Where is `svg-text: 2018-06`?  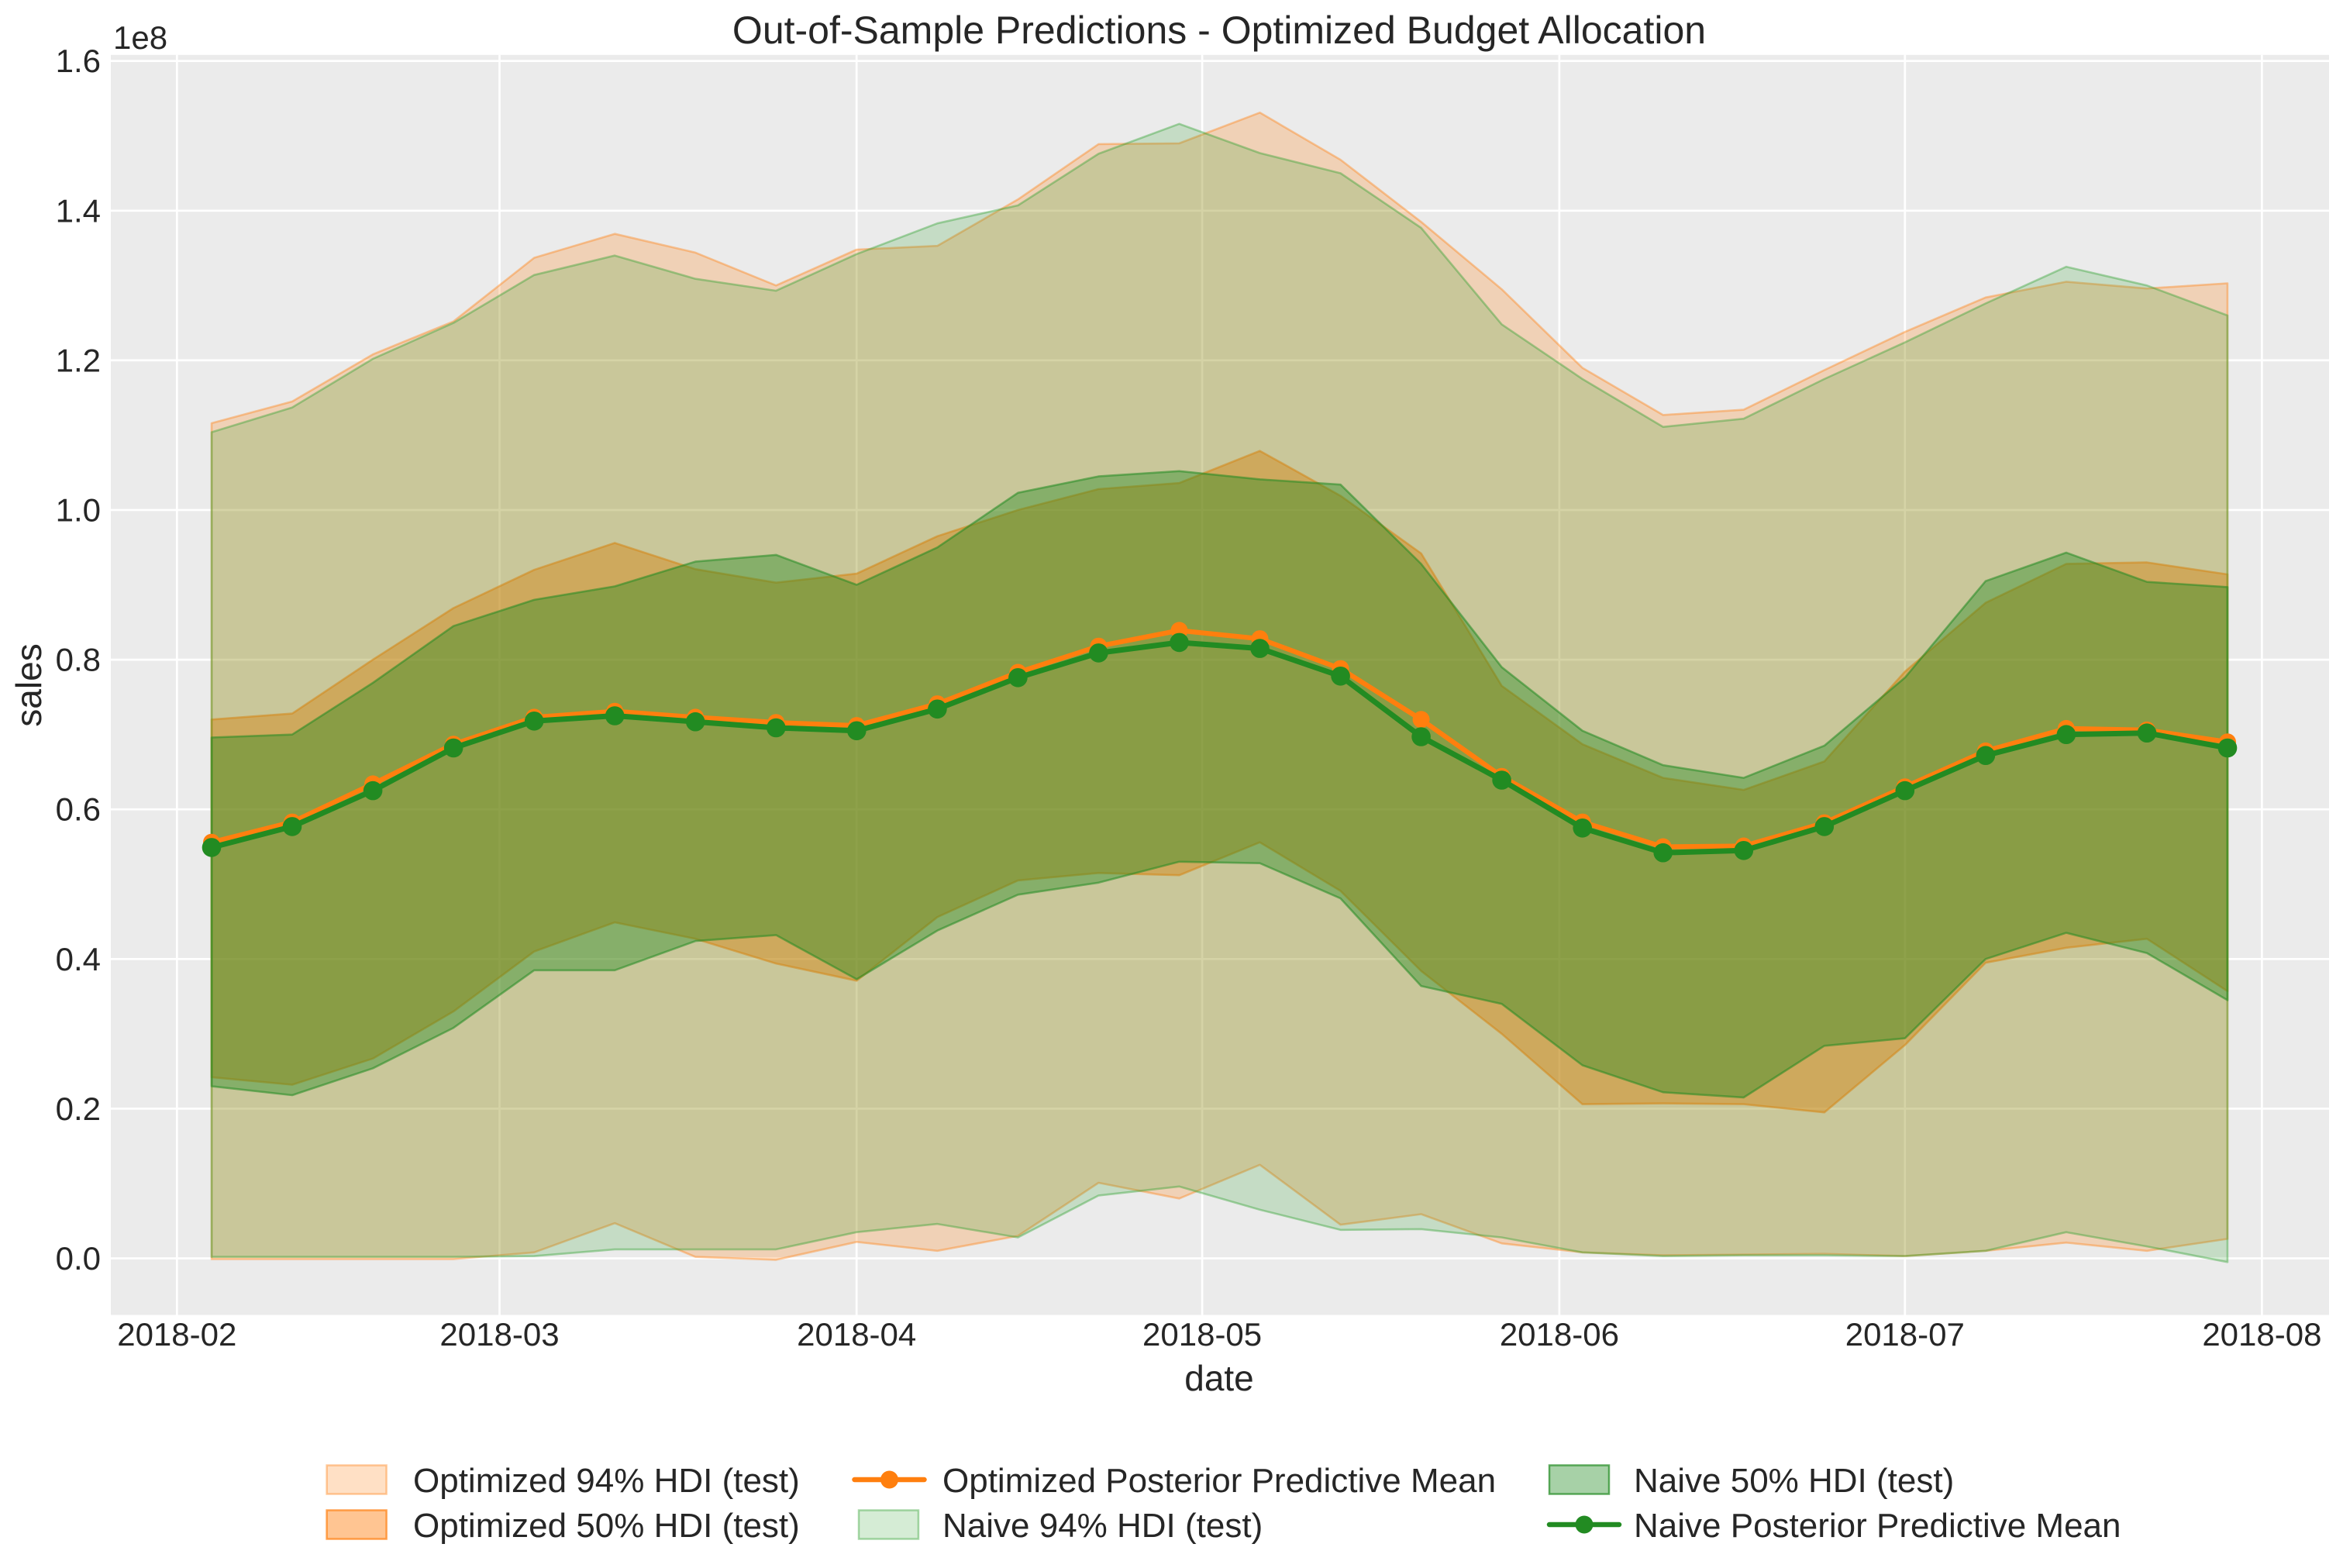 svg-text: 2018-06 is located at coordinates (1559, 1334).